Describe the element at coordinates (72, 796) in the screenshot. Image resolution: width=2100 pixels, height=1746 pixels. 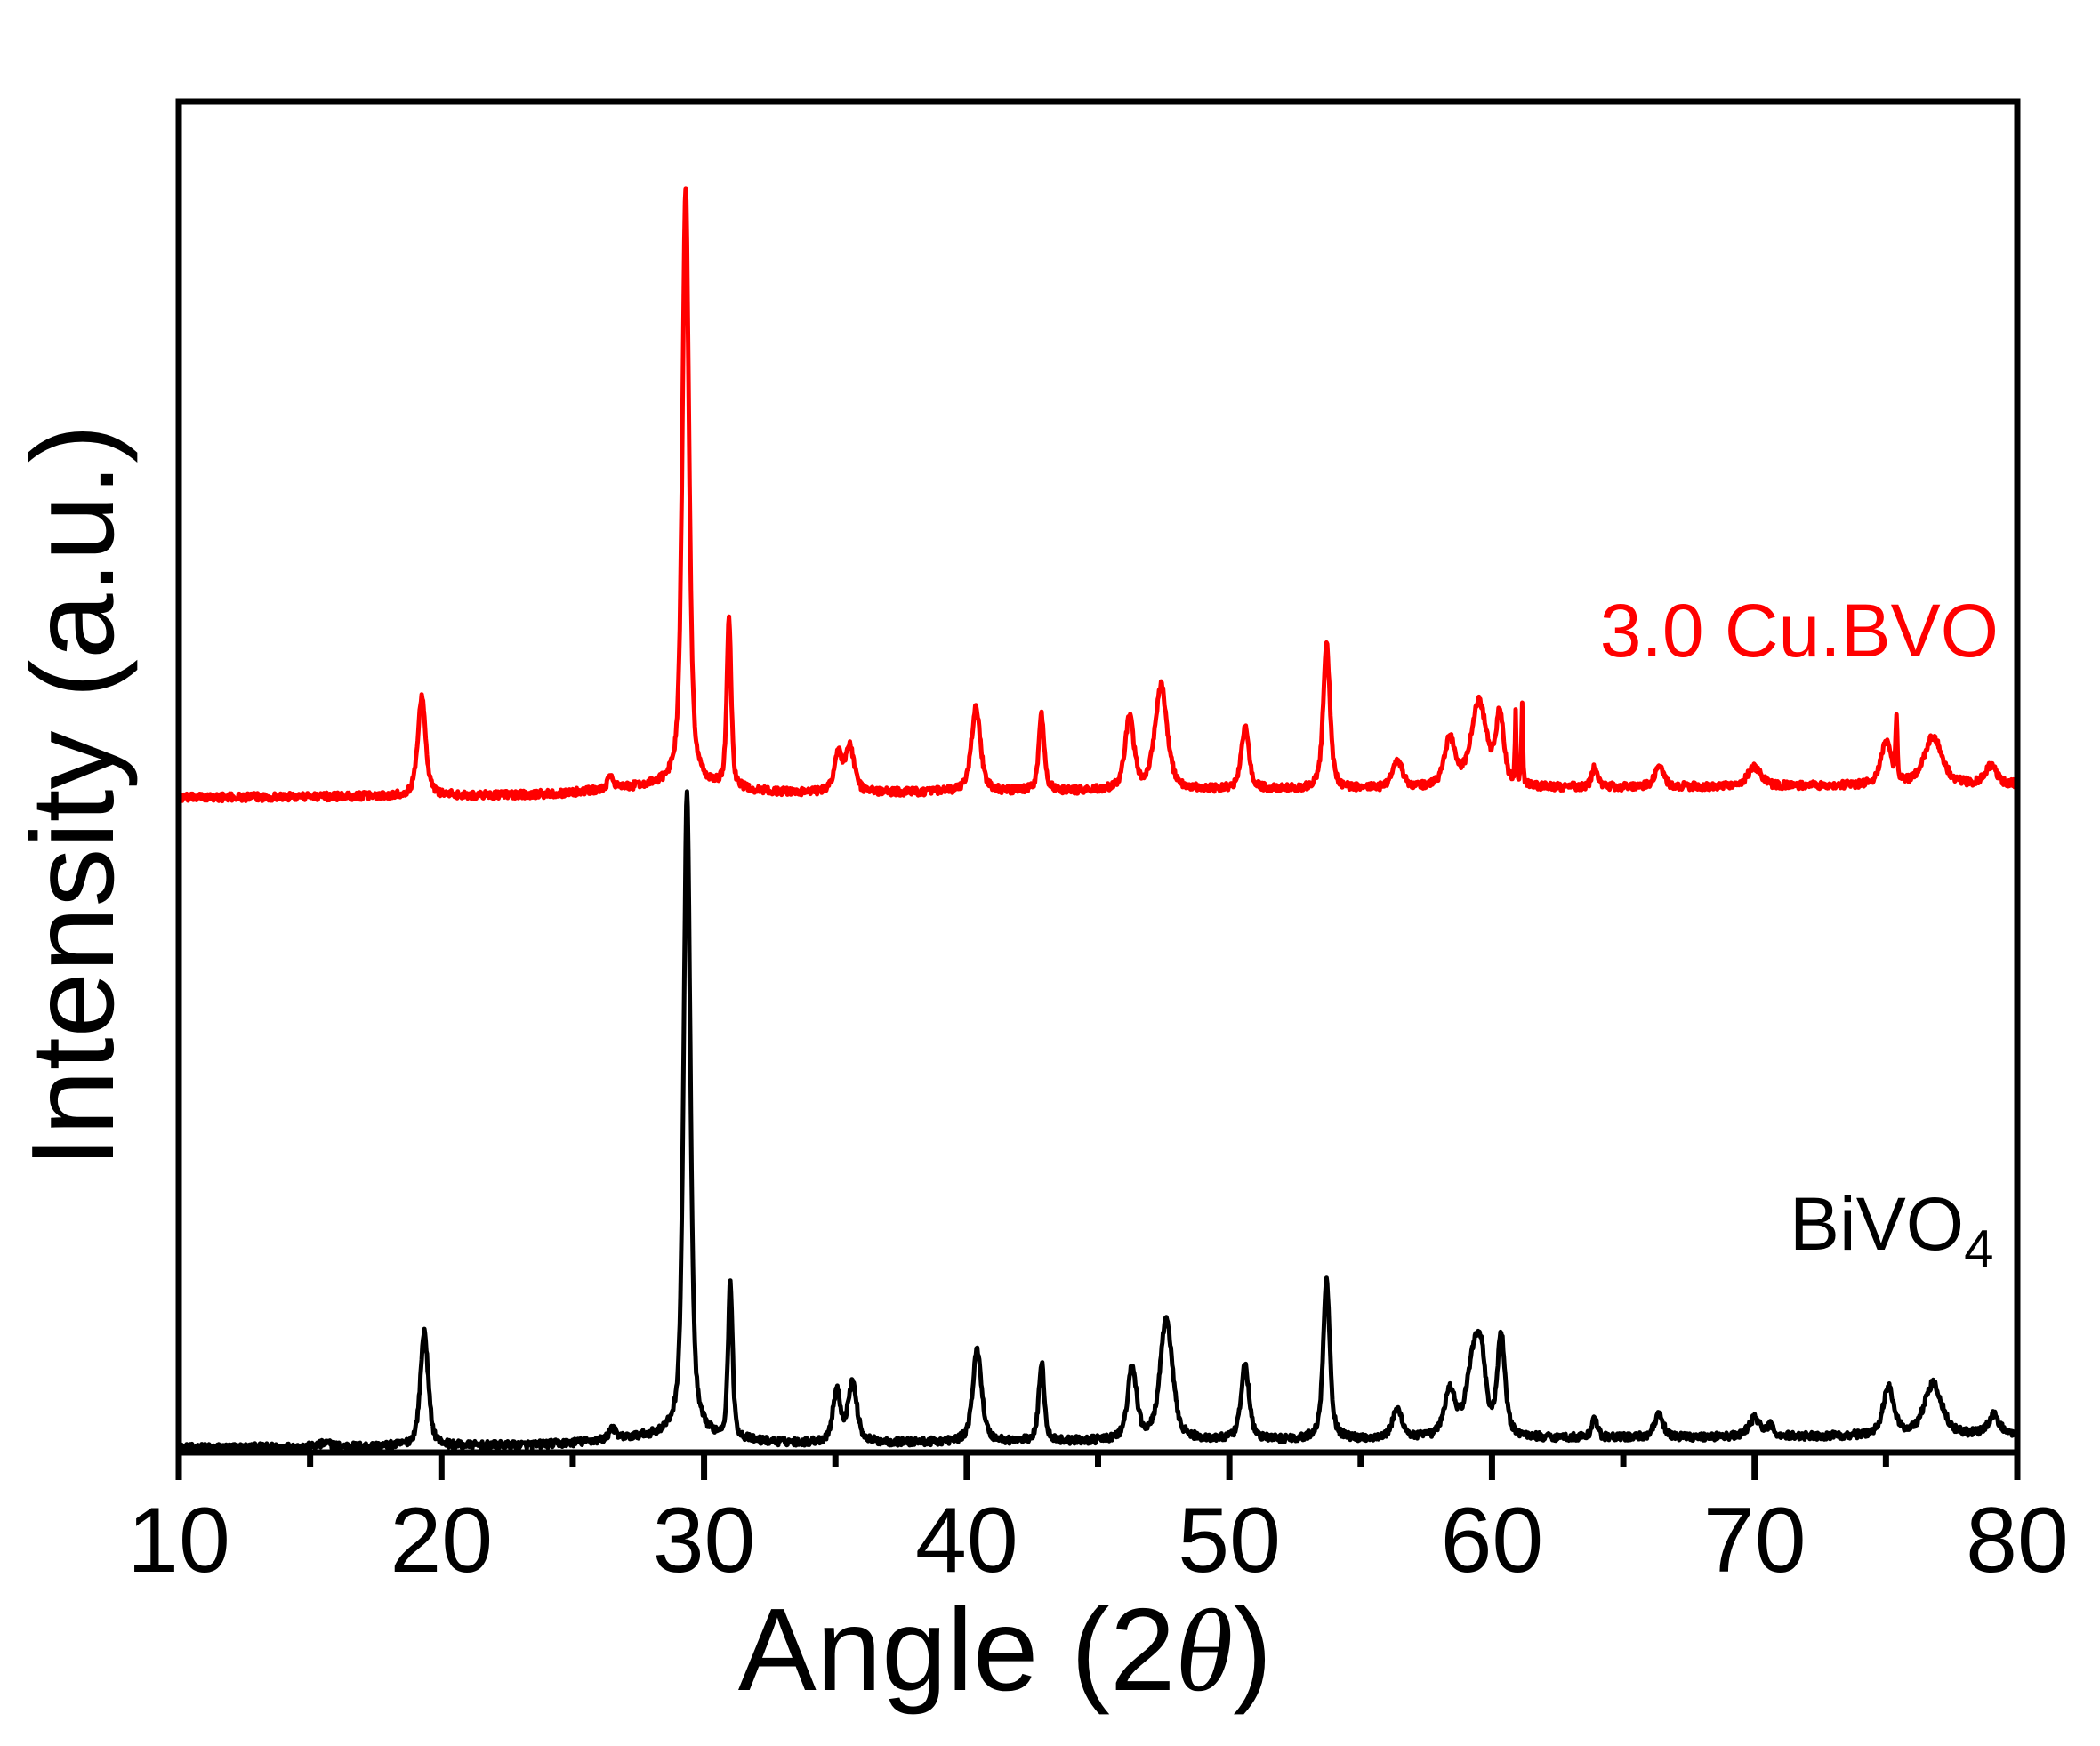
I see `y-axis-title: Intensity (a.u.)` at that location.